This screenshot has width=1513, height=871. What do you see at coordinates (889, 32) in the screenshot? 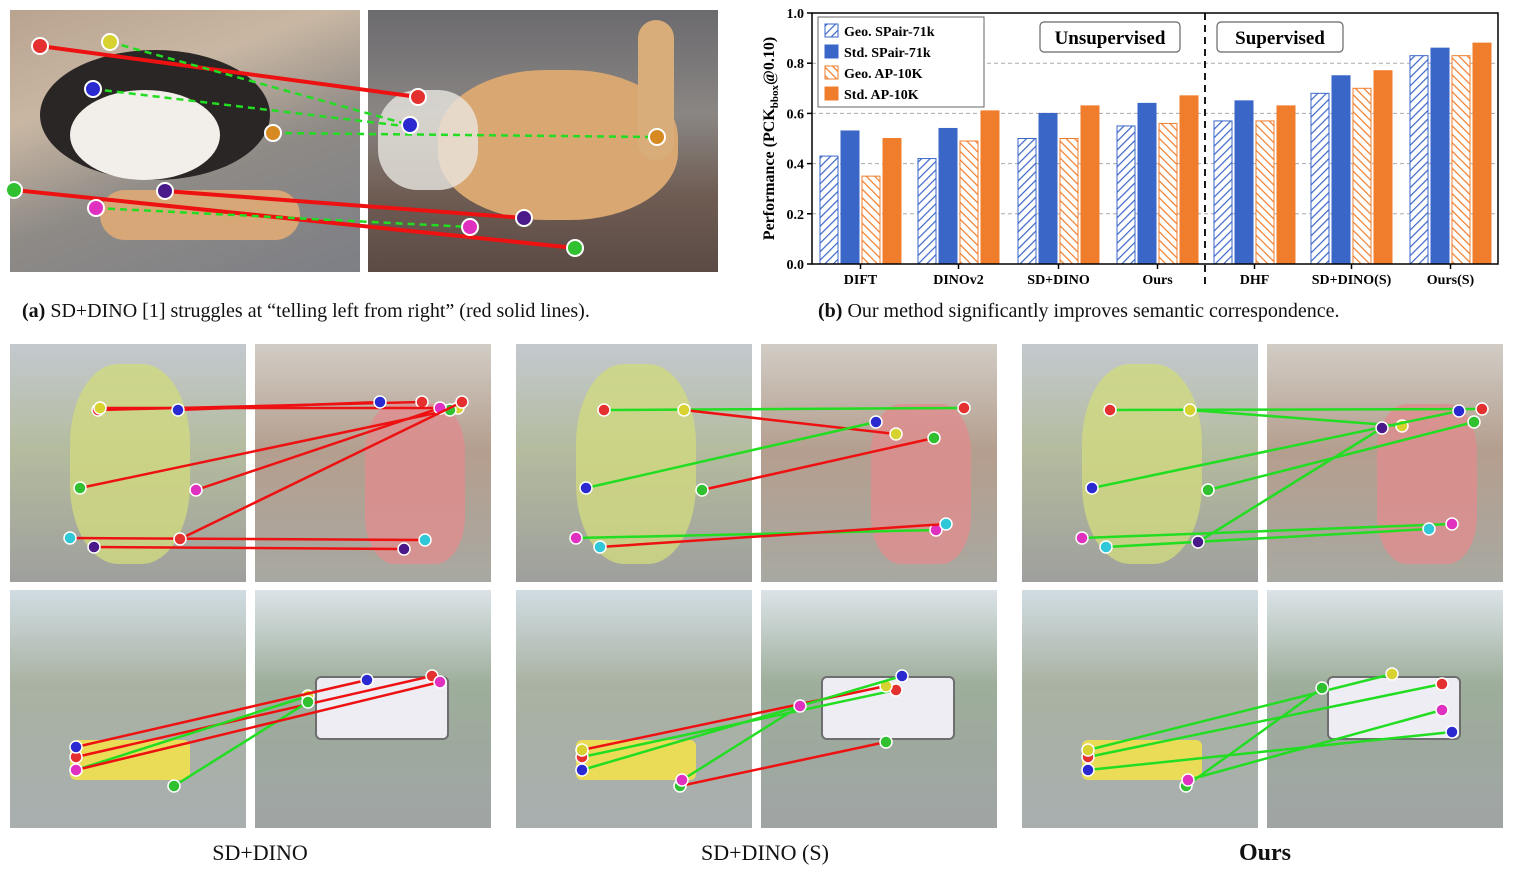
I see `legend-label: Geo. SPair-71k` at bounding box center [889, 32].